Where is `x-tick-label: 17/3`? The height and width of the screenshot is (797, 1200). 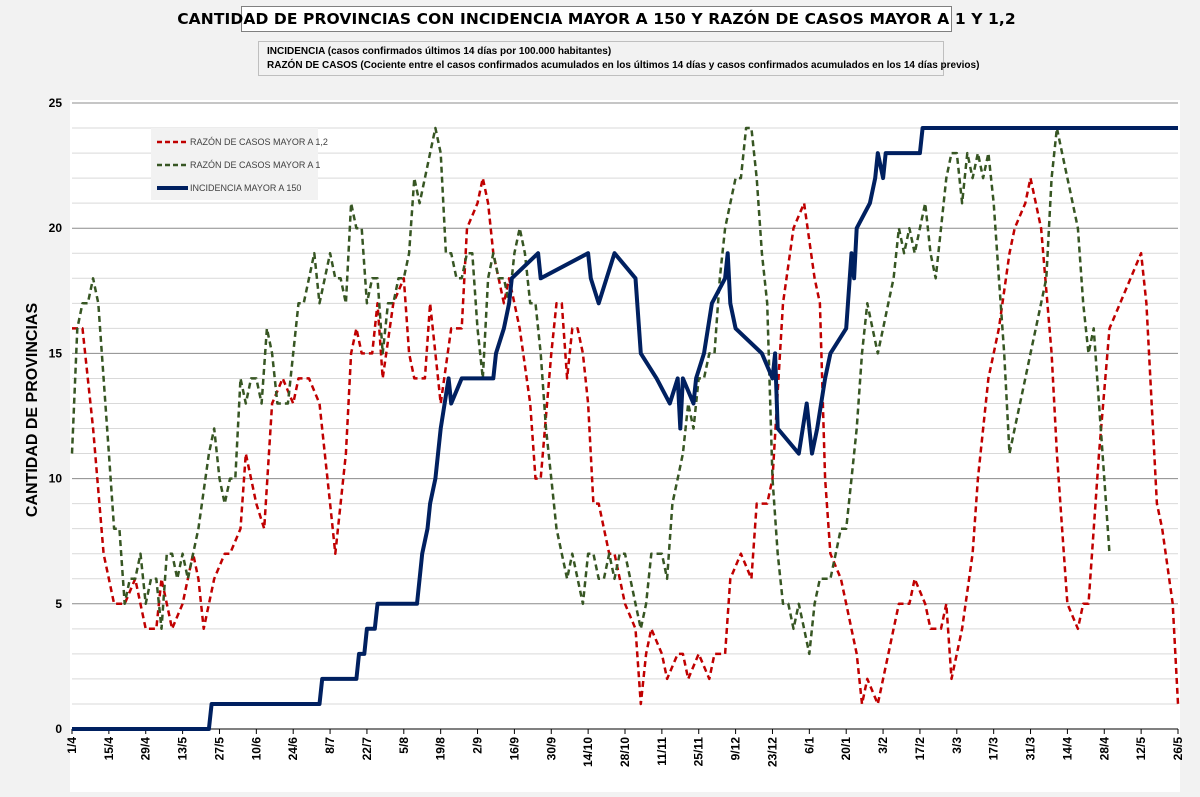 x-tick-label: 17/3 is located at coordinates (994, 749).